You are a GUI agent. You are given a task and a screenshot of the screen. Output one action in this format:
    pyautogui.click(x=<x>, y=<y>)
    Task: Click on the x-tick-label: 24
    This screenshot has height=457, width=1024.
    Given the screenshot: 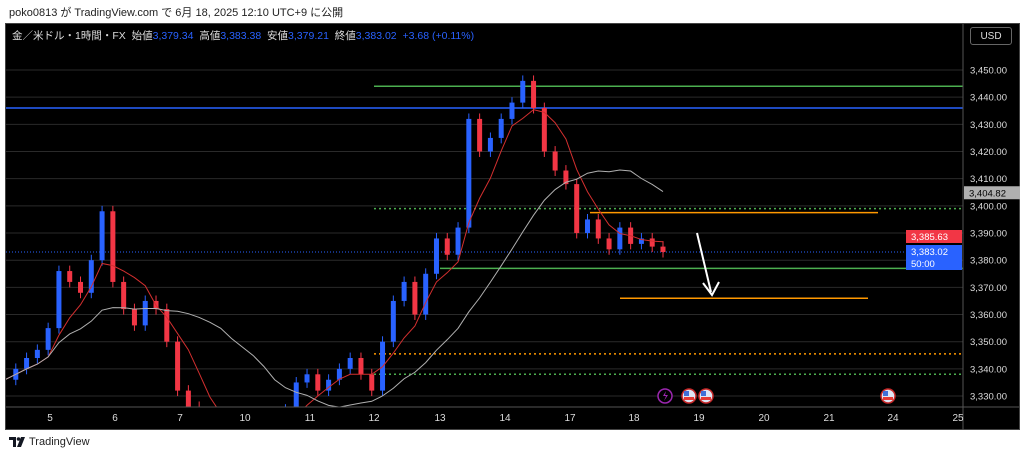 What is the action you would take?
    pyautogui.click(x=893, y=418)
    